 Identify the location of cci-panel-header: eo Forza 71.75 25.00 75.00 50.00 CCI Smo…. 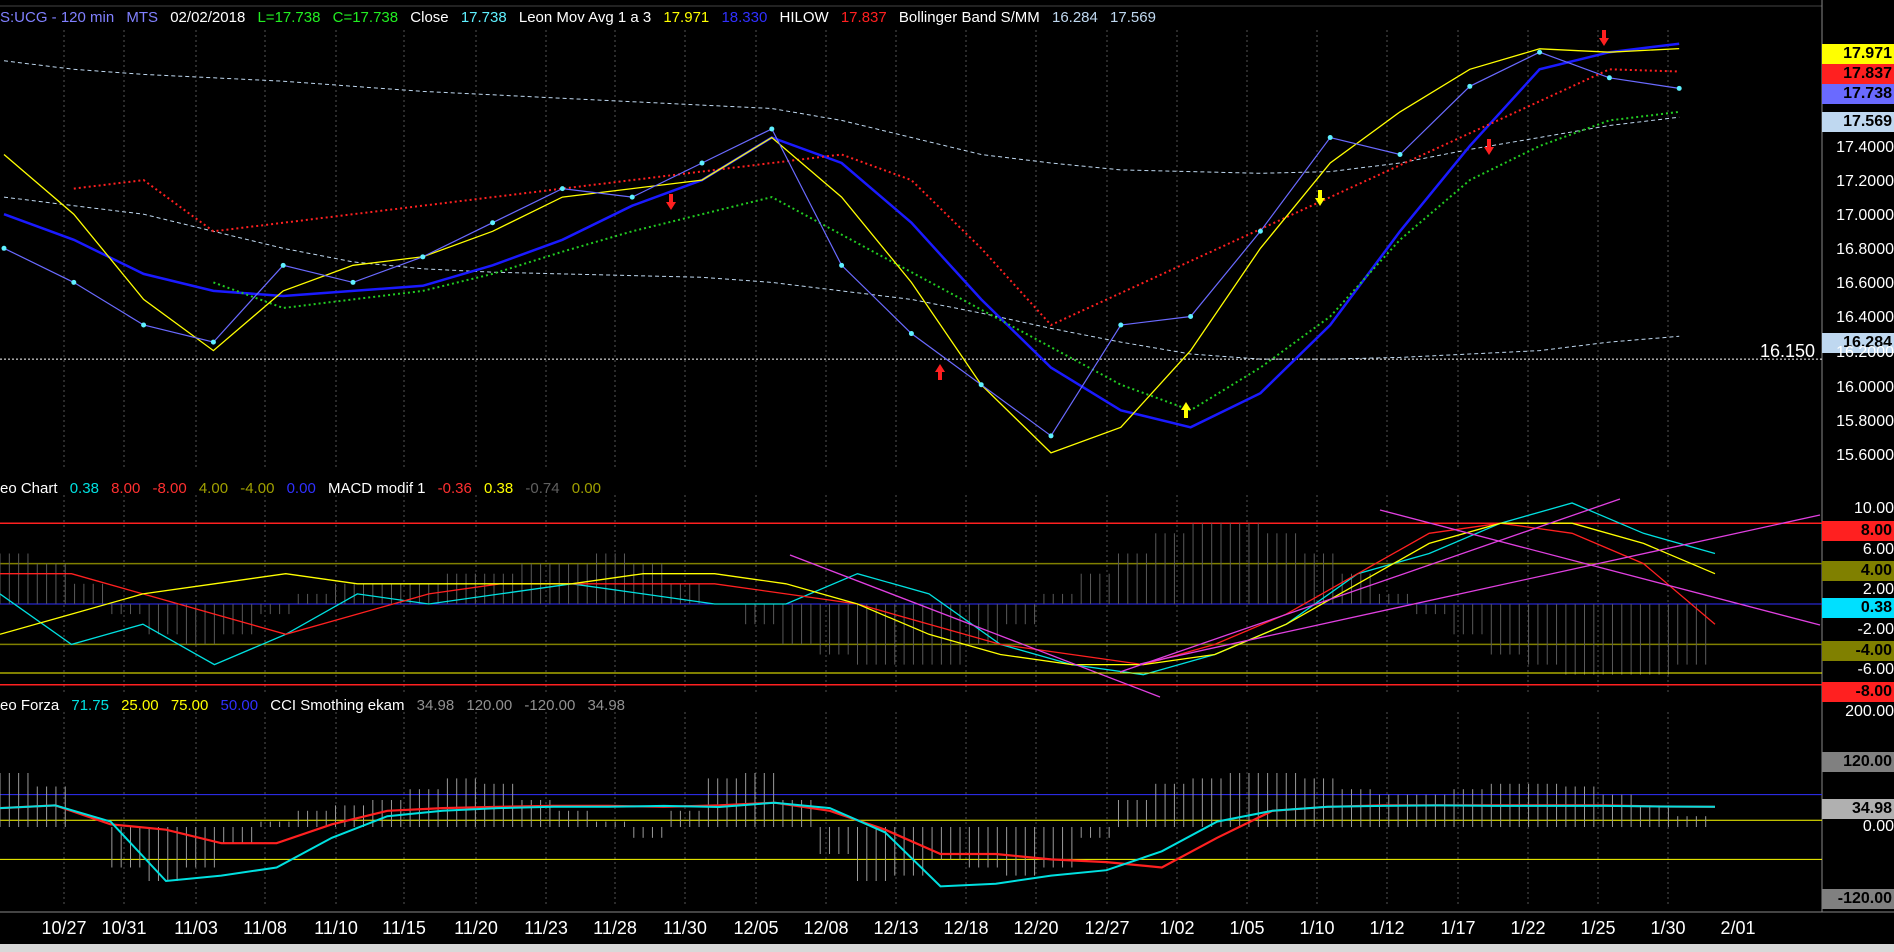
(316, 706).